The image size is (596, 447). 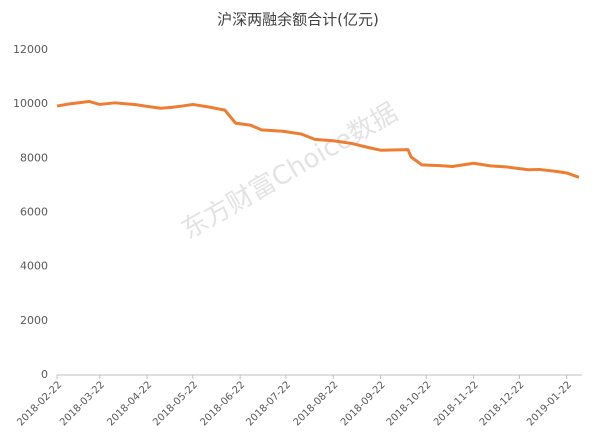 What do you see at coordinates (34, 320) in the screenshot?
I see `y-tick-label: 2000` at bounding box center [34, 320].